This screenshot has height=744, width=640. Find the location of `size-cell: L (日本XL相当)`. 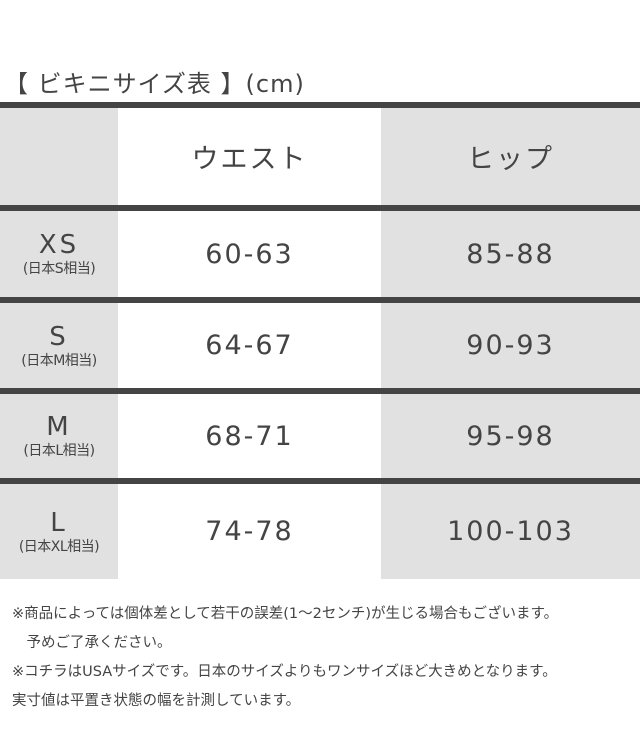

size-cell: L (日本XL相当) is located at coordinates (59, 531).